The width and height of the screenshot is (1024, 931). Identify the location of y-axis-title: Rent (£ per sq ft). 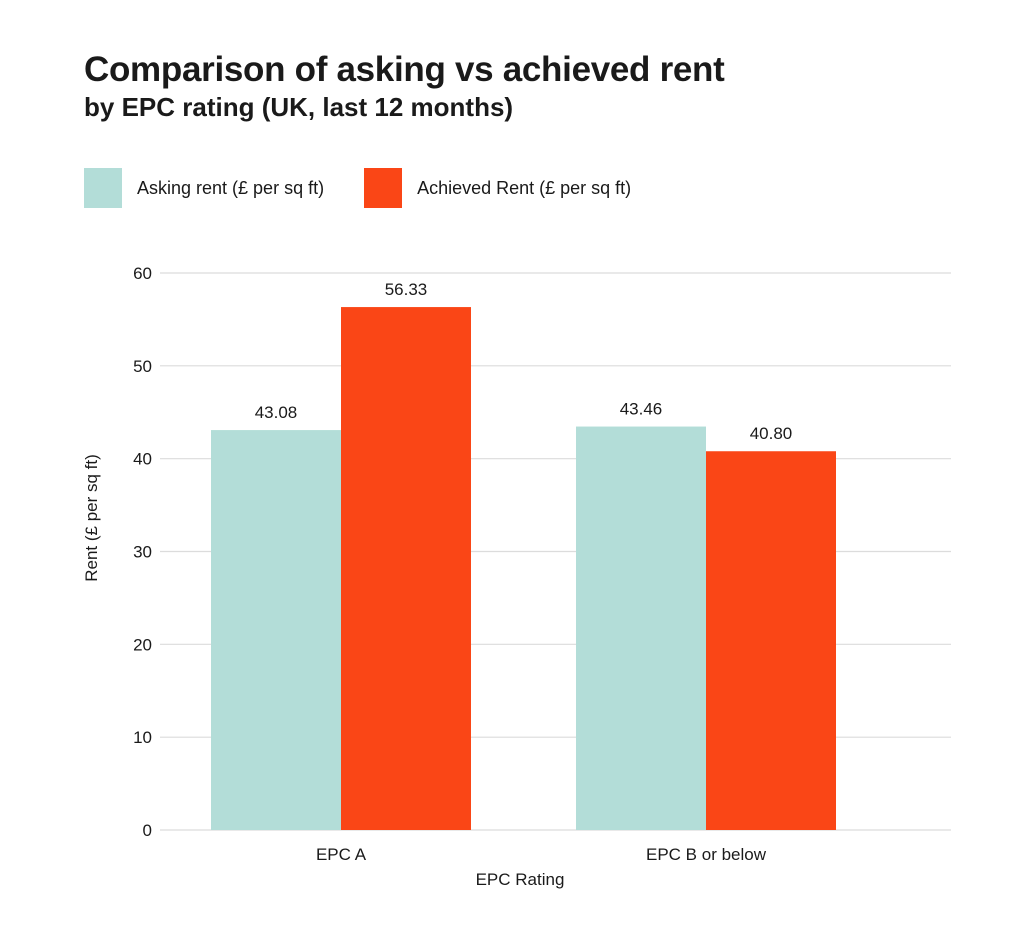
(91, 518).